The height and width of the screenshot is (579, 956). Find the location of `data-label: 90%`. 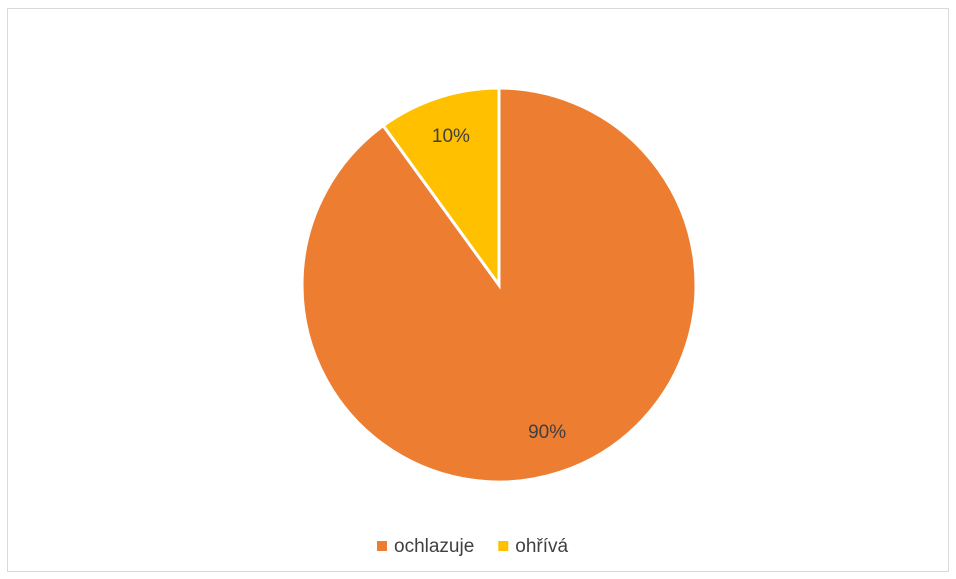

data-label: 90% is located at coordinates (547, 432).